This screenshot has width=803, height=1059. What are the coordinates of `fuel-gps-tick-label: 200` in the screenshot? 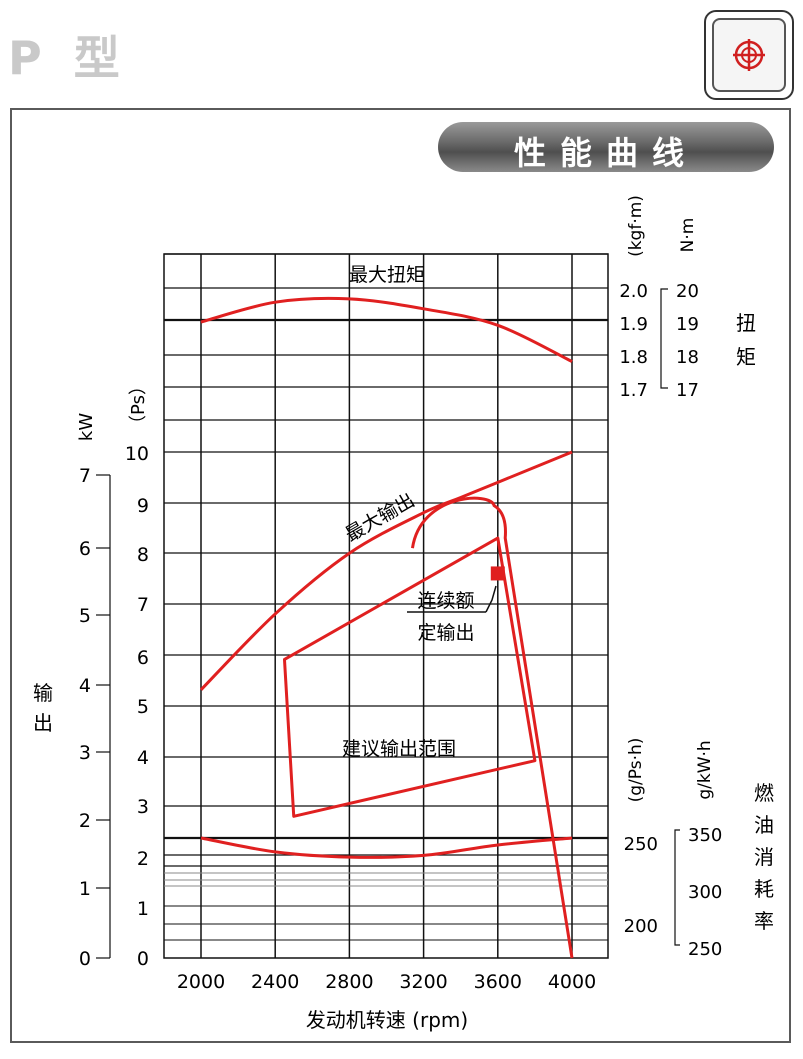 It's located at (641, 926).